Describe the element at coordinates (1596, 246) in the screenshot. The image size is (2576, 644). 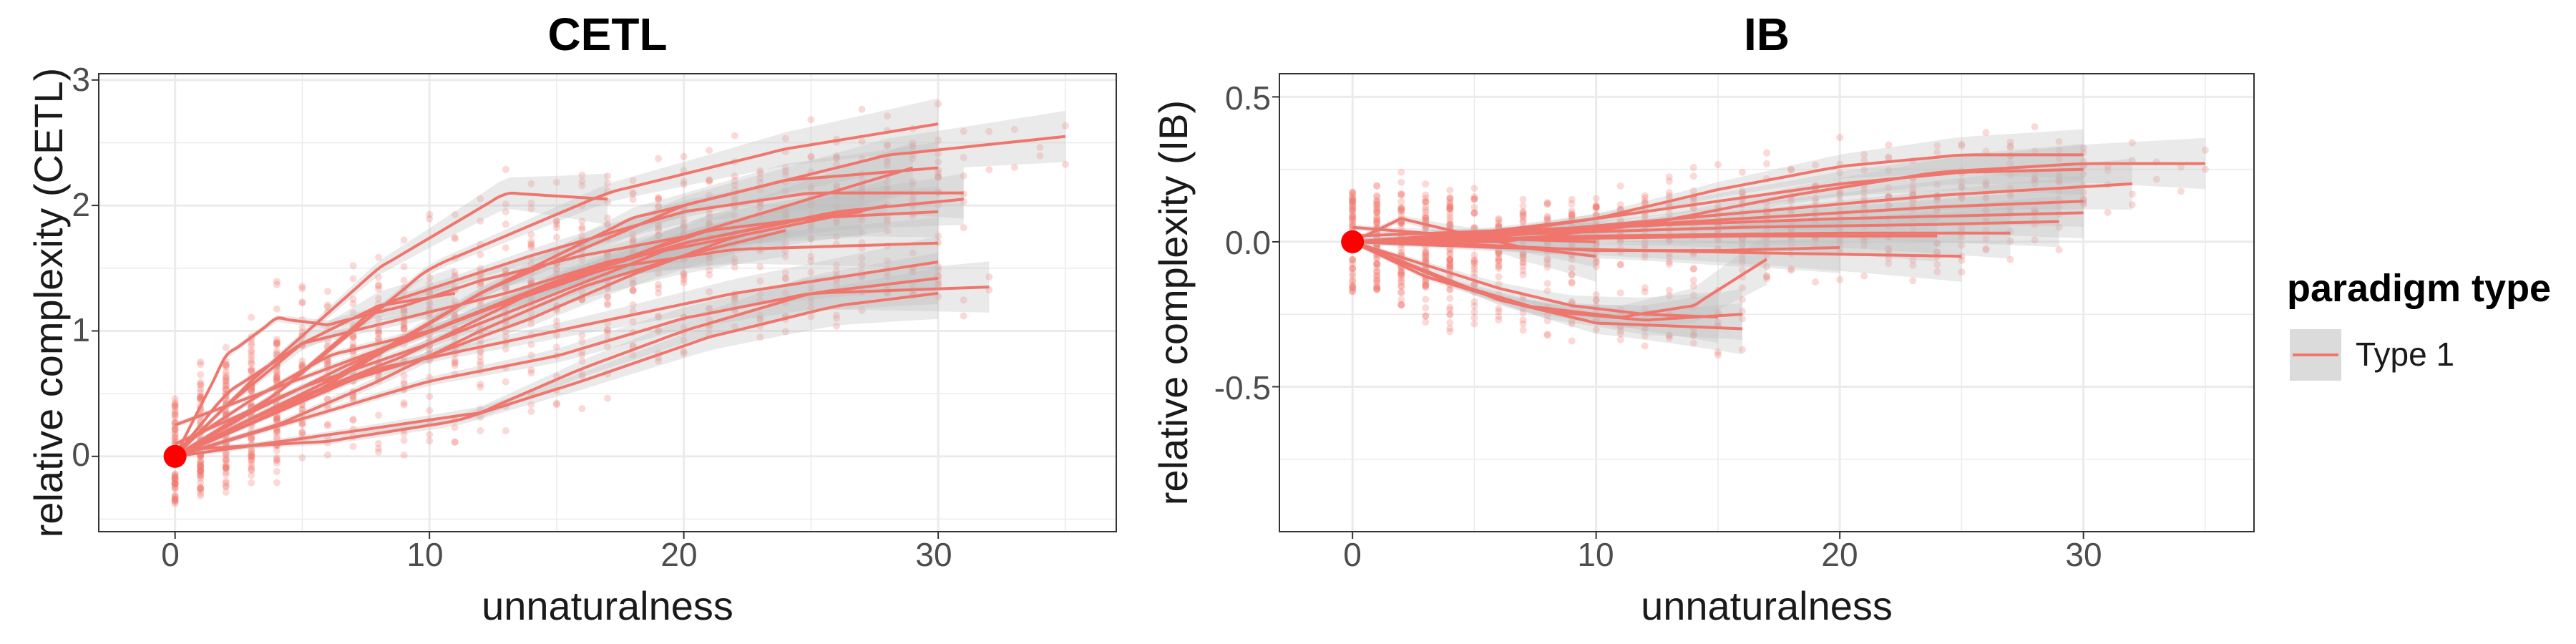
I see `trend-line` at that location.